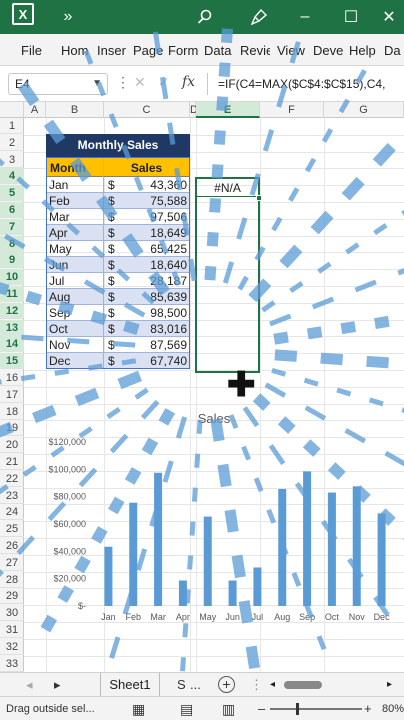 This screenshot has height=720, width=404. Describe the element at coordinates (12, 143) in the screenshot. I see `row-header-2: 2` at that location.